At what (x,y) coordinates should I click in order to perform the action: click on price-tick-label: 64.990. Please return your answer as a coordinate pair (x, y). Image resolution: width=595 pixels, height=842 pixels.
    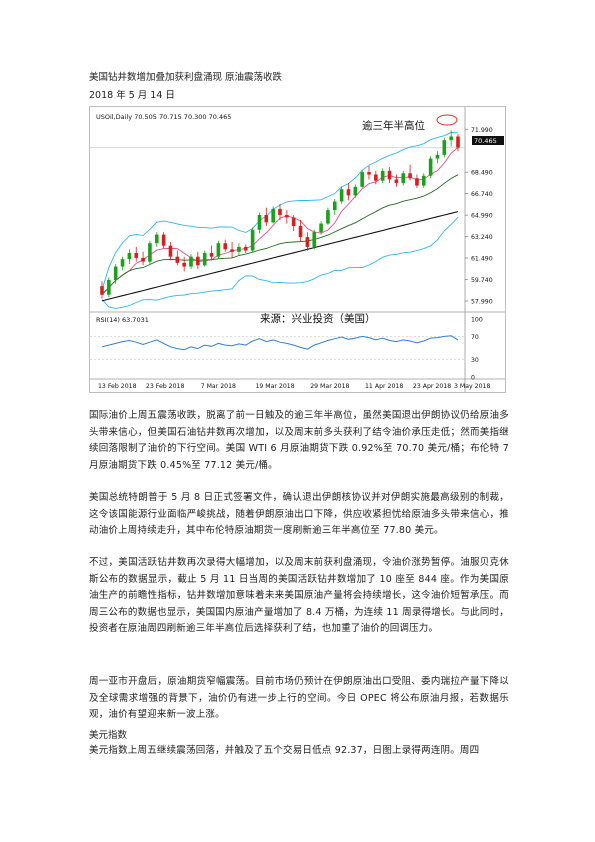
    Looking at the image, I should click on (482, 216).